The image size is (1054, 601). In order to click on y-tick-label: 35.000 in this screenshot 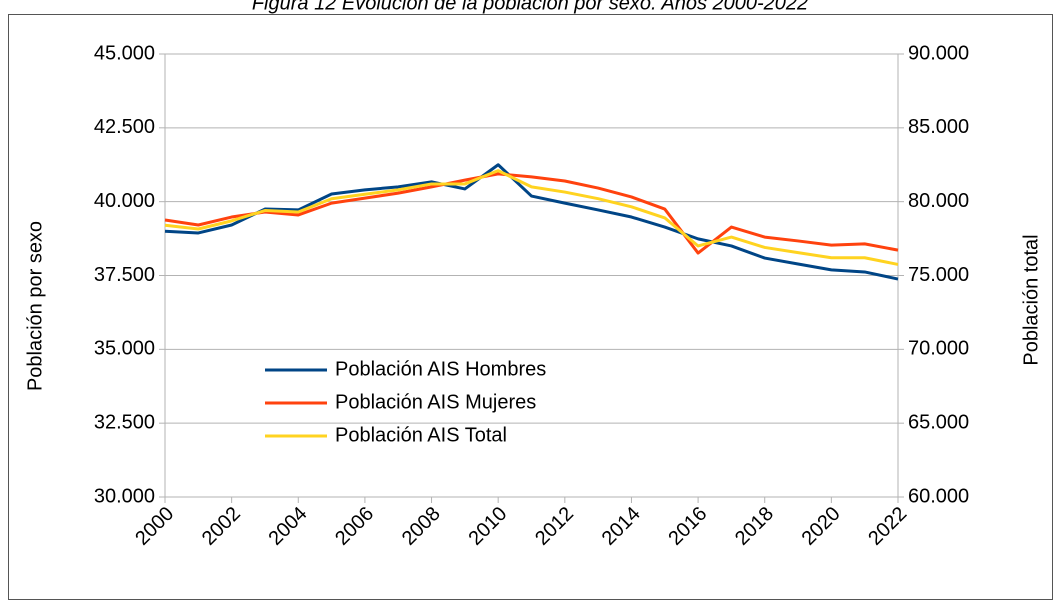, I will do `click(124, 349)`.